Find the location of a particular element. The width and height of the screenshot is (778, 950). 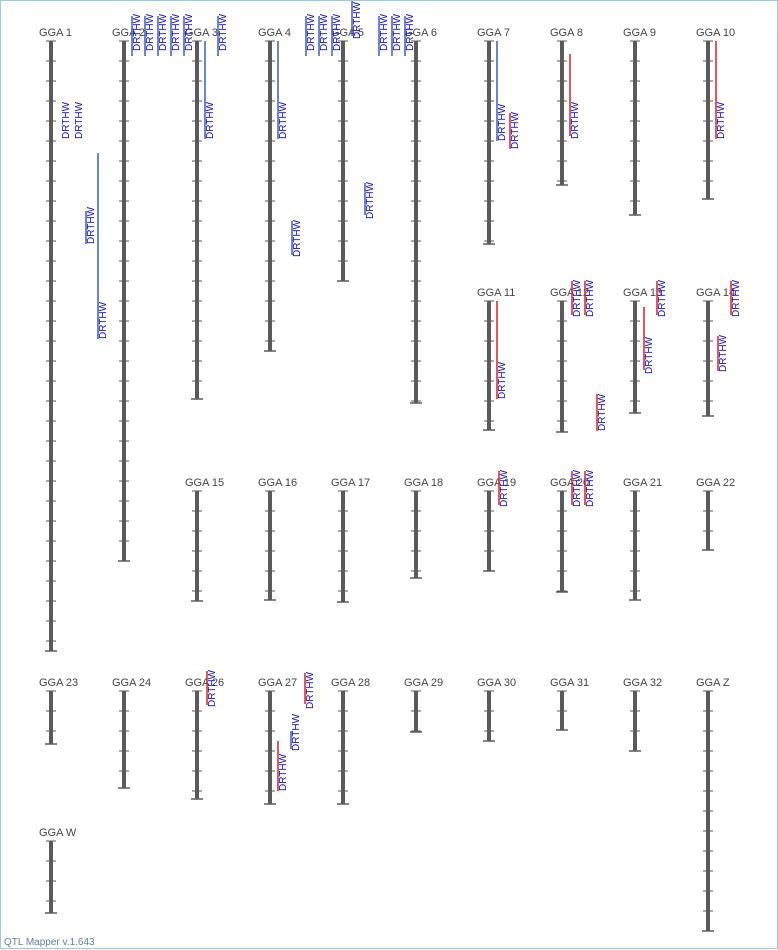

chr-gga30-label: GGA 30 is located at coordinates (496, 683).